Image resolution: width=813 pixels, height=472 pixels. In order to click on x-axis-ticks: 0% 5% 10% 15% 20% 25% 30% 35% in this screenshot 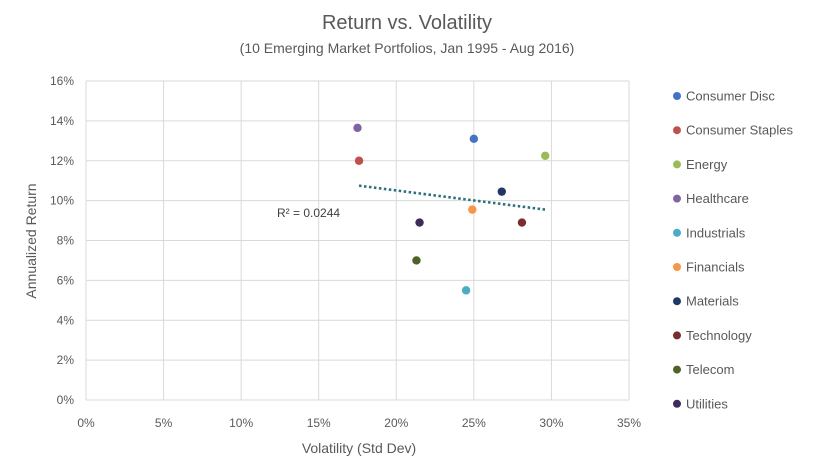, I will do `click(359, 423)`.